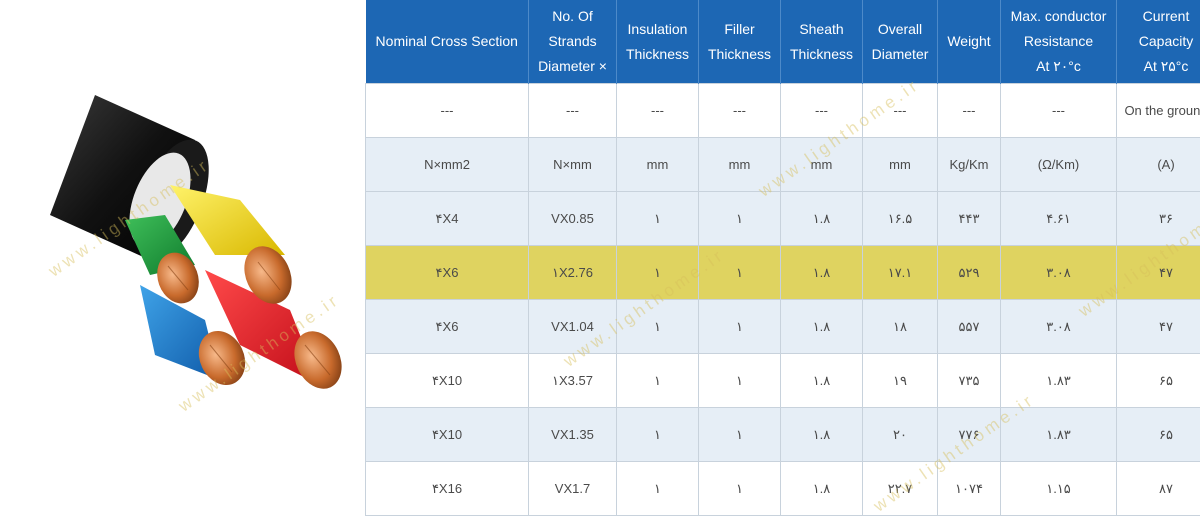 The width and height of the screenshot is (1200, 516). What do you see at coordinates (573, 381) in the screenshot?
I see `cell-strands-diameter: ۱X3.57` at bounding box center [573, 381].